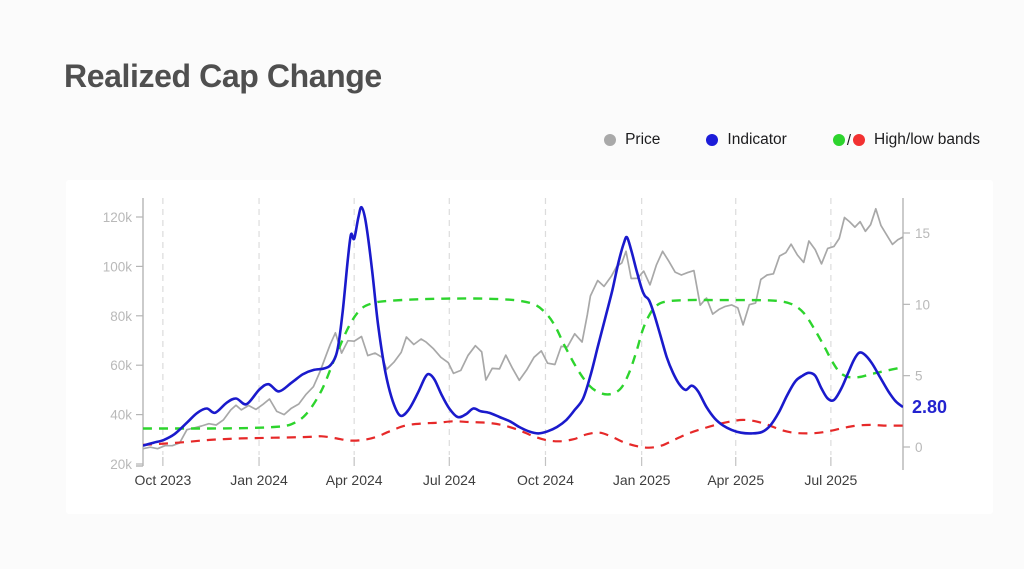 Image resolution: width=1024 pixels, height=569 pixels. What do you see at coordinates (642, 480) in the screenshot?
I see `svg-text: Jan 2025` at bounding box center [642, 480].